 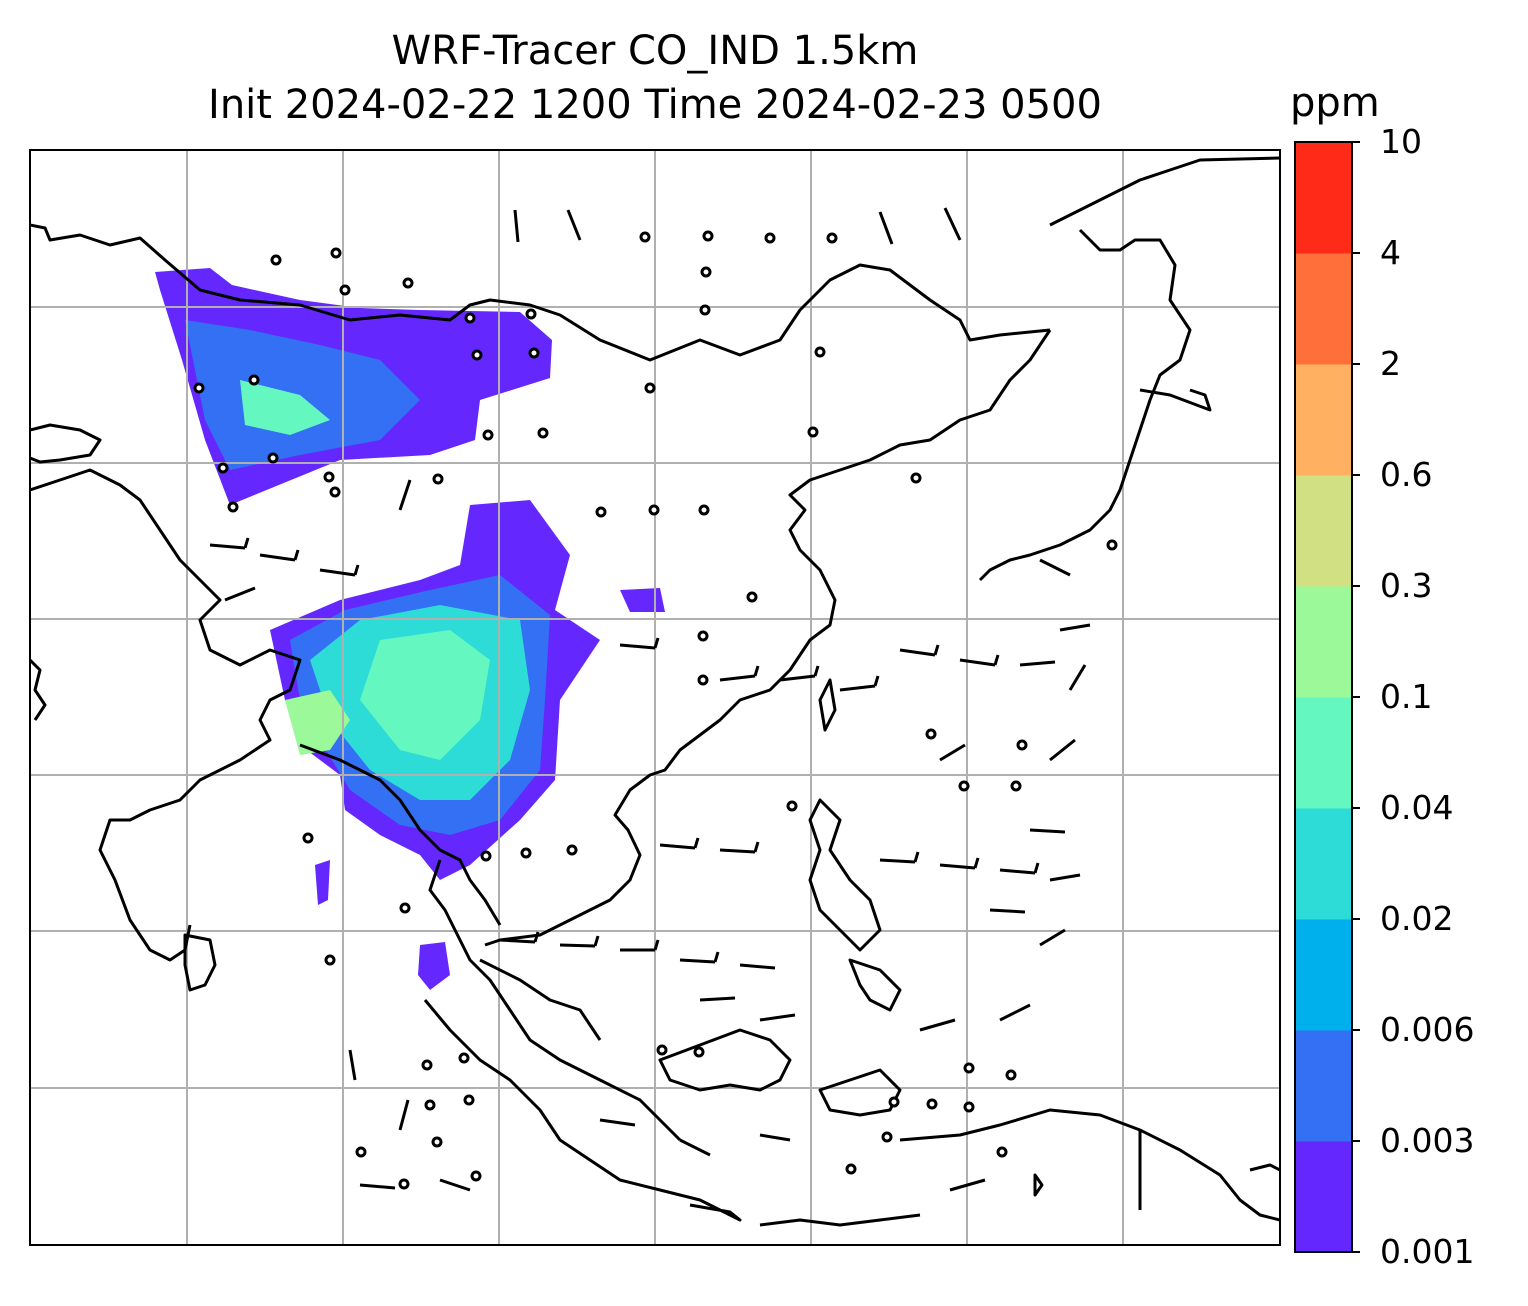 I want to click on colorbar-tick-label: 0.006, so click(x=1427, y=1029).